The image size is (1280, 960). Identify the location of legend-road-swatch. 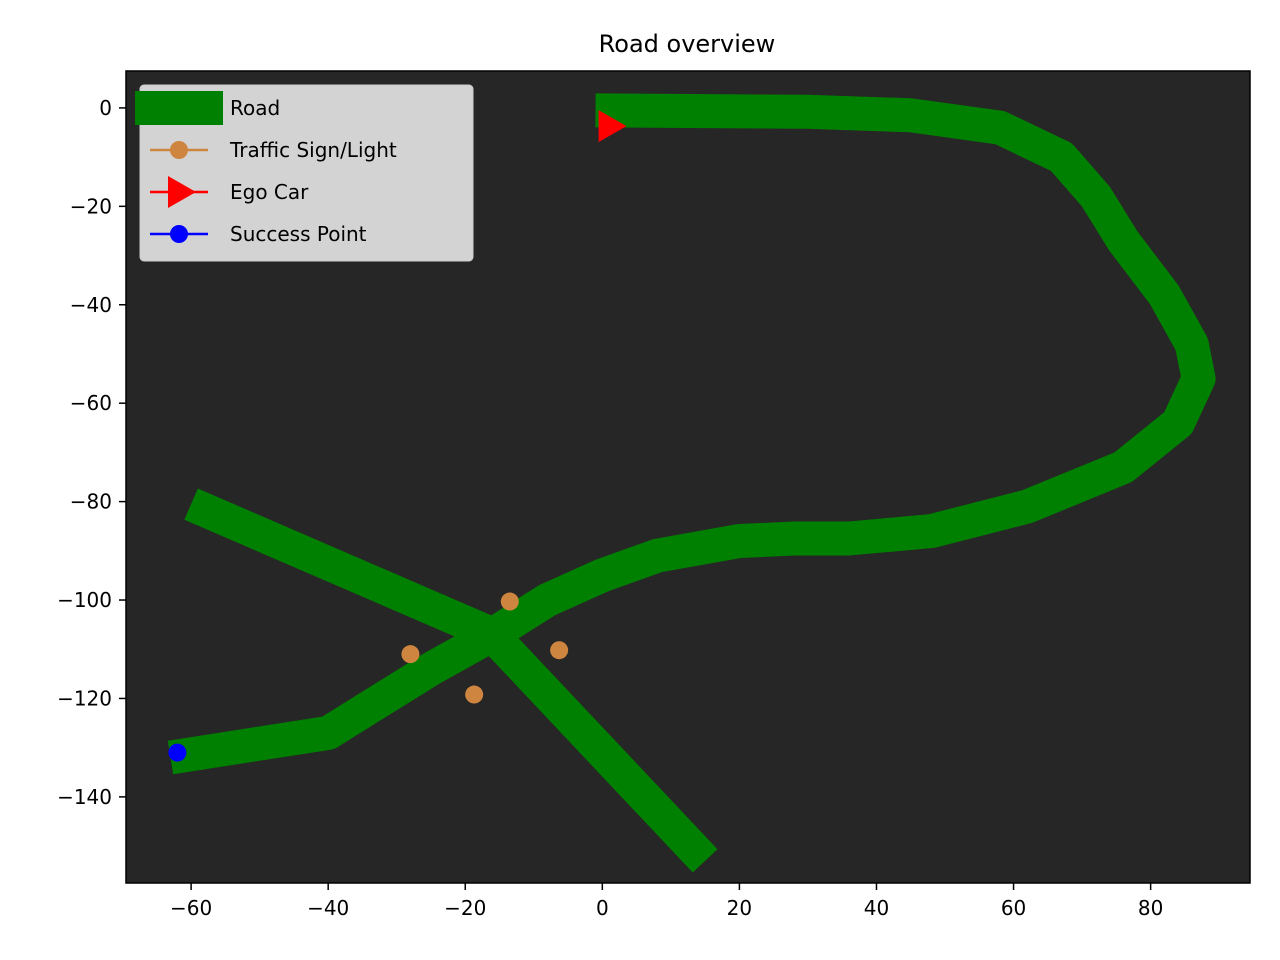
(179, 108).